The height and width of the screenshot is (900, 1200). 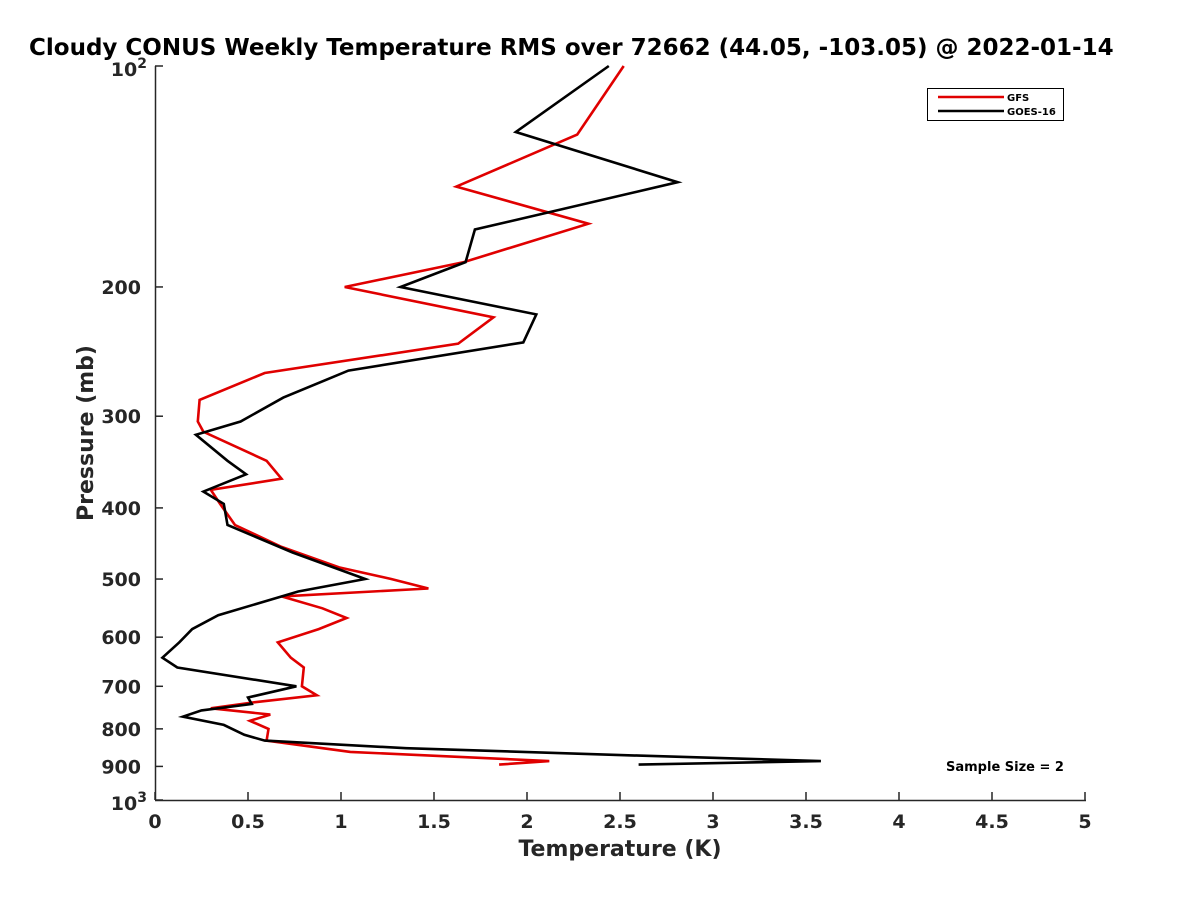 What do you see at coordinates (121, 509) in the screenshot?
I see `y-tick-label: 400` at bounding box center [121, 509].